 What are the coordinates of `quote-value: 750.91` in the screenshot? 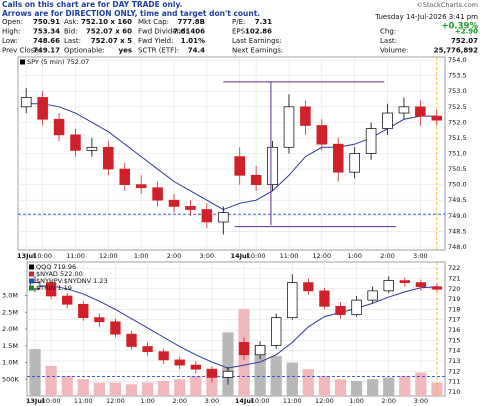 It's located at (46, 22).